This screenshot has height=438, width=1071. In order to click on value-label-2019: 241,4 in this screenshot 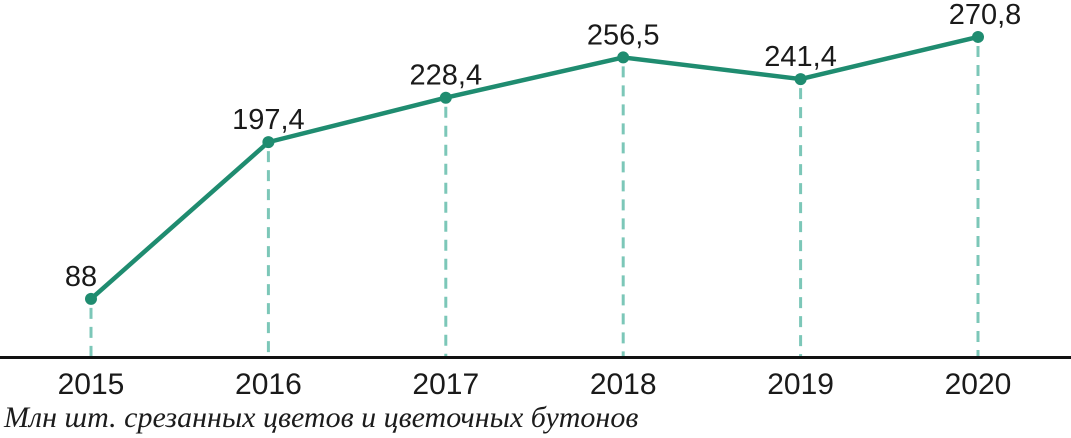, I will do `click(800, 57)`.